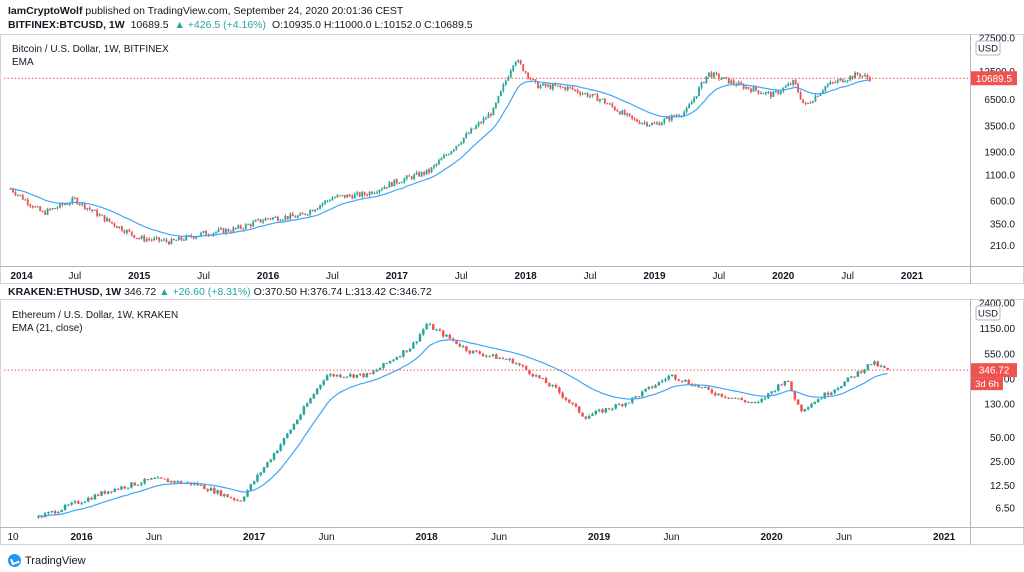  Describe the element at coordinates (47, 328) in the screenshot. I see `eth-indicator-label: EMA (21, close)` at that location.